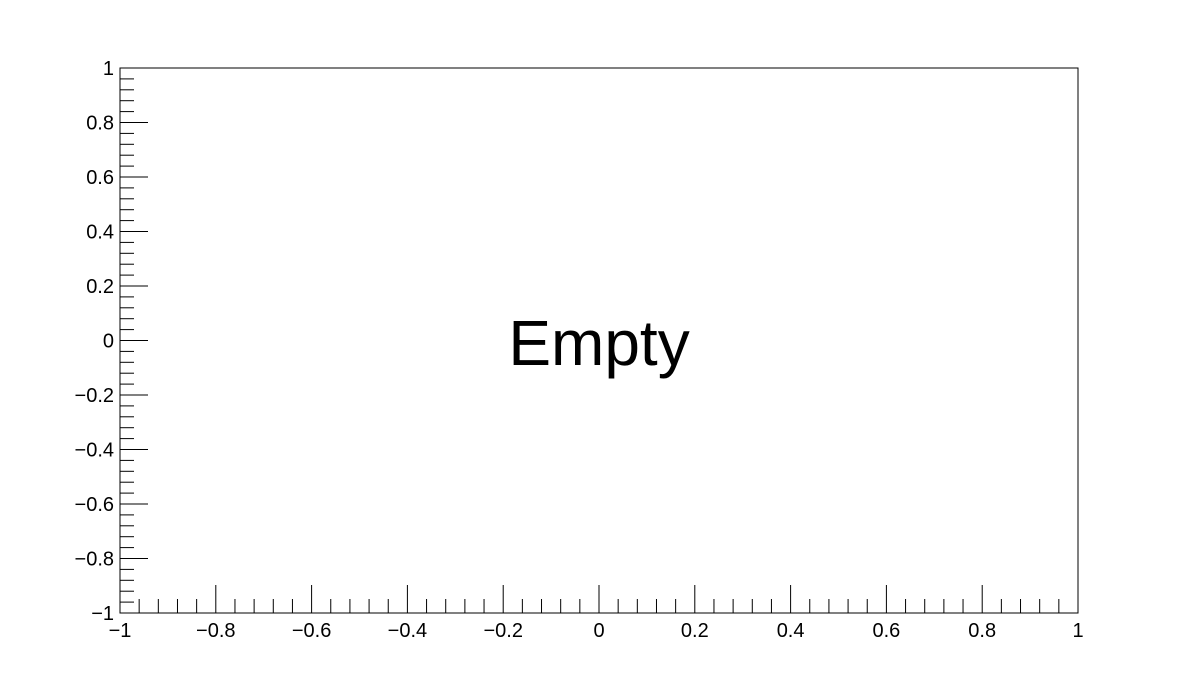 The height and width of the screenshot is (682, 1198). Describe the element at coordinates (215, 631) in the screenshot. I see `x-tick-label: −0.8` at that location.